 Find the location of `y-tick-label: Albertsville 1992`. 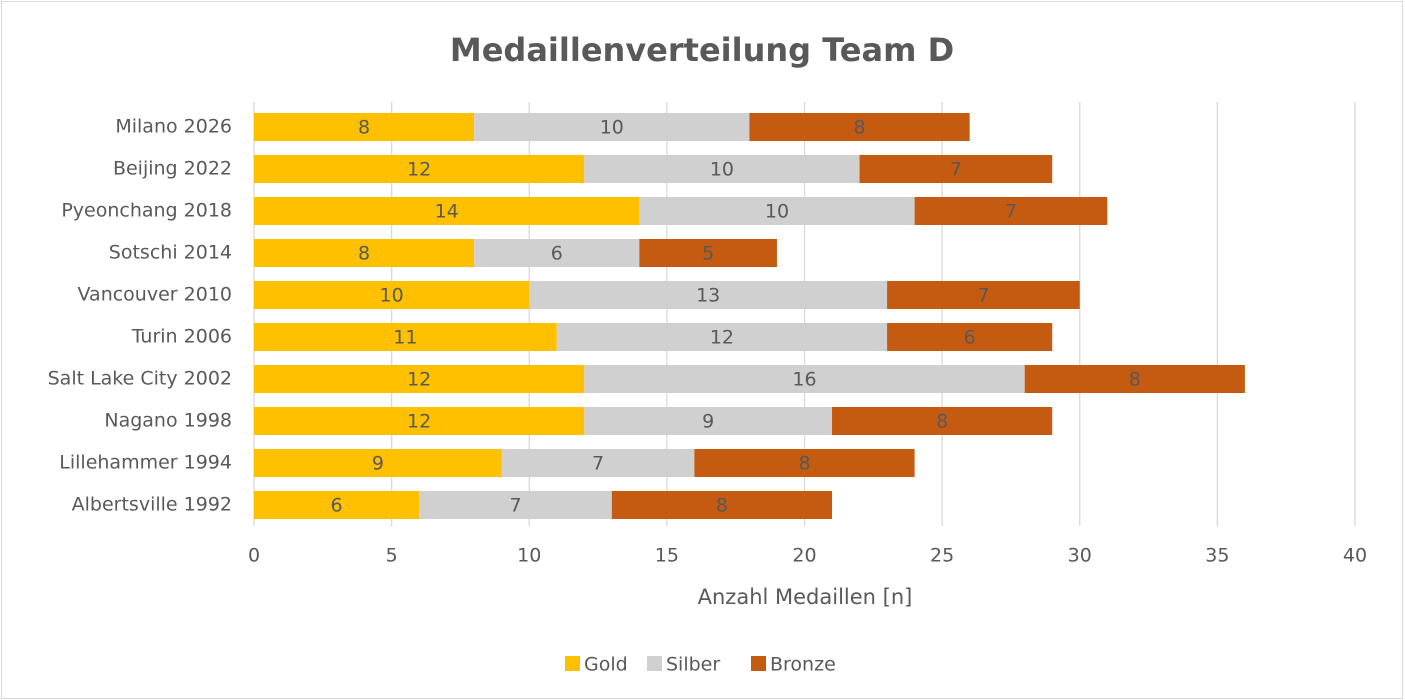

y-tick-label: Albertsville 1992 is located at coordinates (152, 505).